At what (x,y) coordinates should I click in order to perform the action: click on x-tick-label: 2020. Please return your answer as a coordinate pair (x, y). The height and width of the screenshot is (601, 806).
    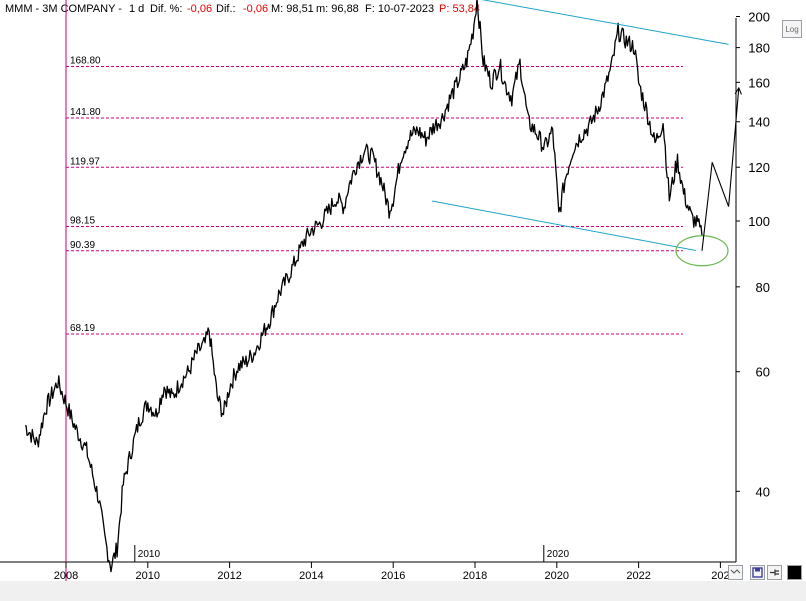
    Looking at the image, I should click on (557, 575).